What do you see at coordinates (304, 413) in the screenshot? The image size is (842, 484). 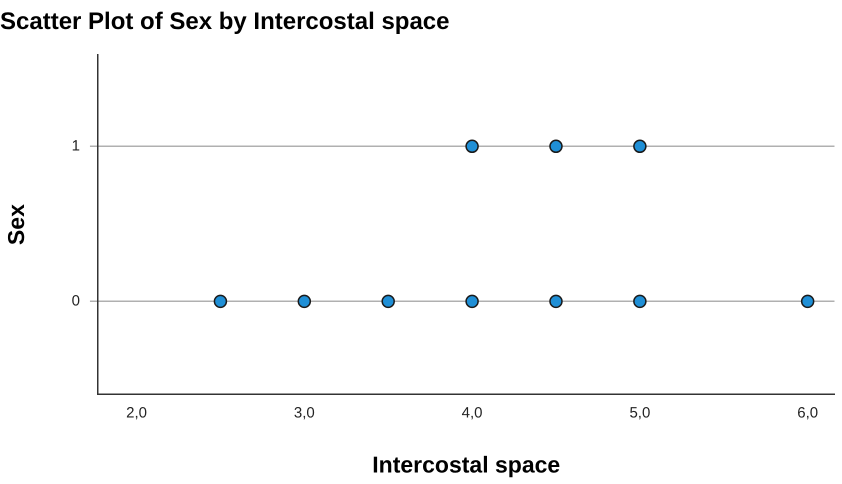 I see `x-tick-label: 3,0` at bounding box center [304, 413].